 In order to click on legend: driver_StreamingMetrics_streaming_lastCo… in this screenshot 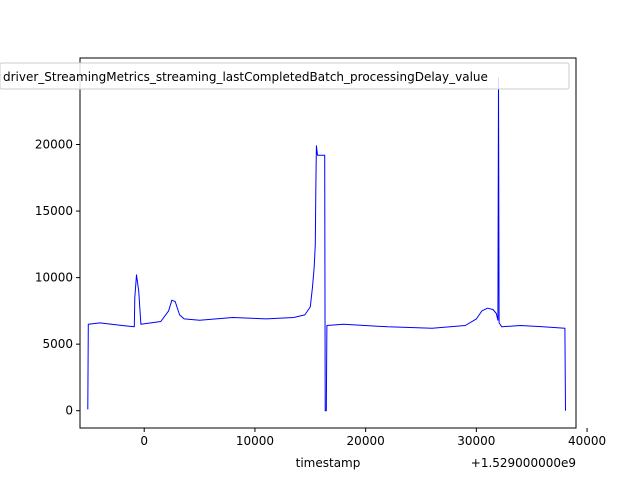, I will do `click(285, 76)`.